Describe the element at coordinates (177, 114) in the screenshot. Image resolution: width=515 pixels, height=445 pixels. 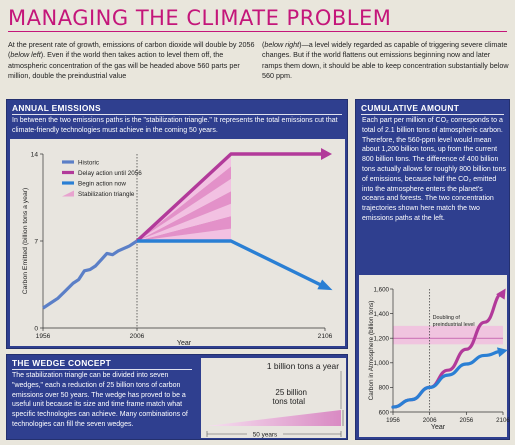
I see `annual-emissions-rule` at that location.